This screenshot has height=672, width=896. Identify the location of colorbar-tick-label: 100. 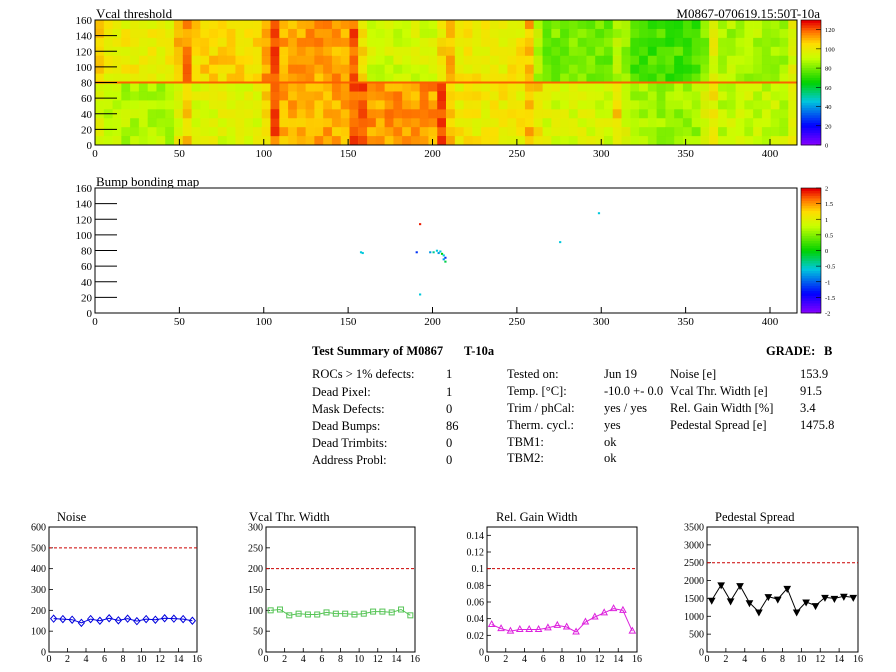
(830, 49).